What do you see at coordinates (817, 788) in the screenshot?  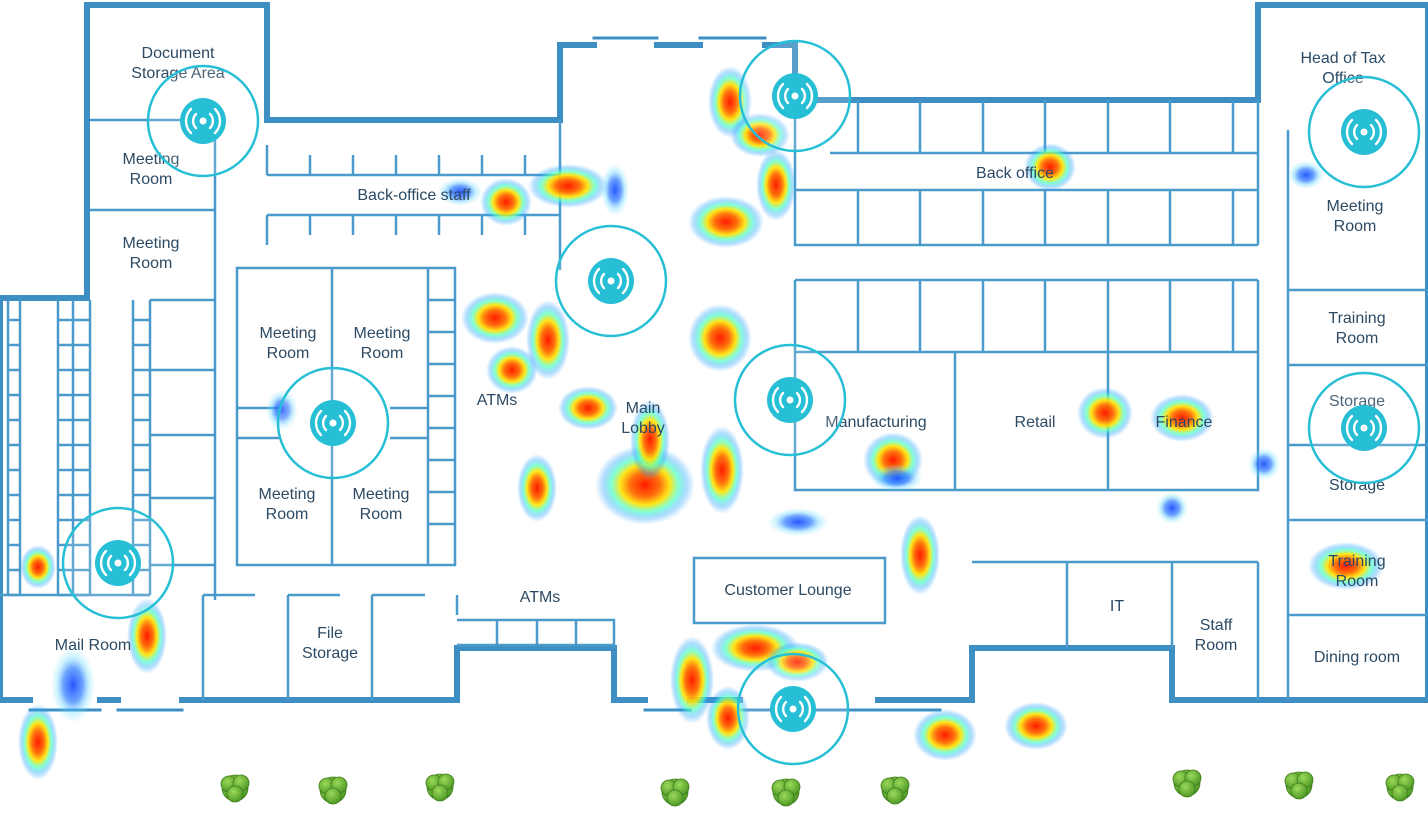 I see `trees` at bounding box center [817, 788].